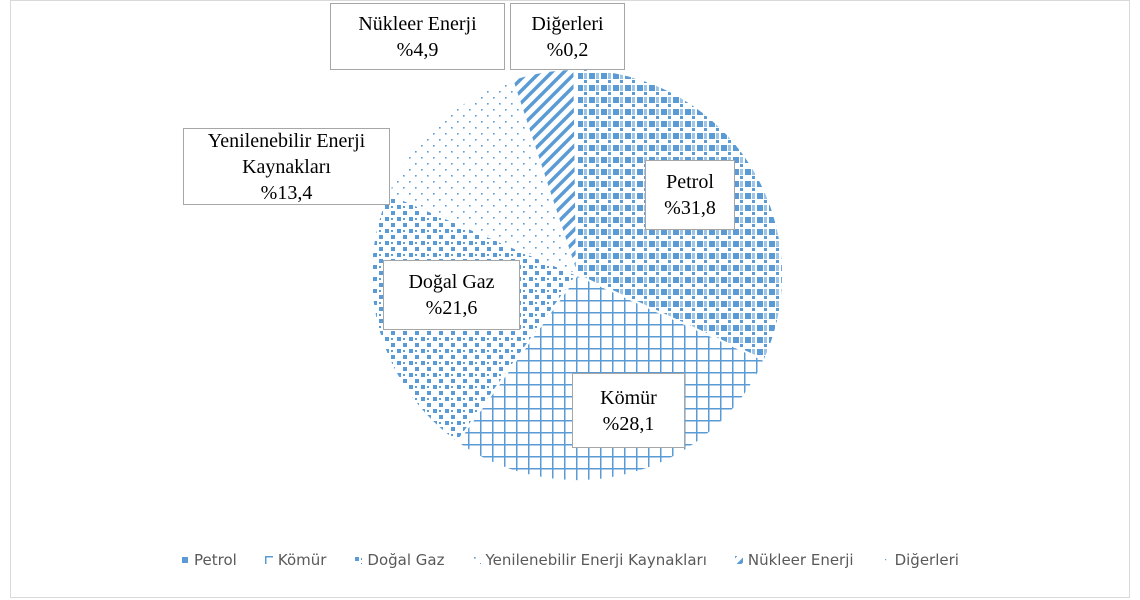 The image size is (1140, 600). What do you see at coordinates (451, 295) in the screenshot?
I see `data-label: Doğal Gaz %21,6` at bounding box center [451, 295].